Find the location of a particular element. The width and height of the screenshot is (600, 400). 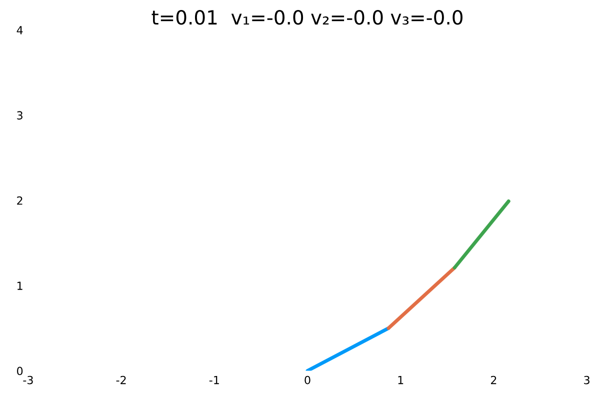

x-tick-label: 0 is located at coordinates (307, 380).